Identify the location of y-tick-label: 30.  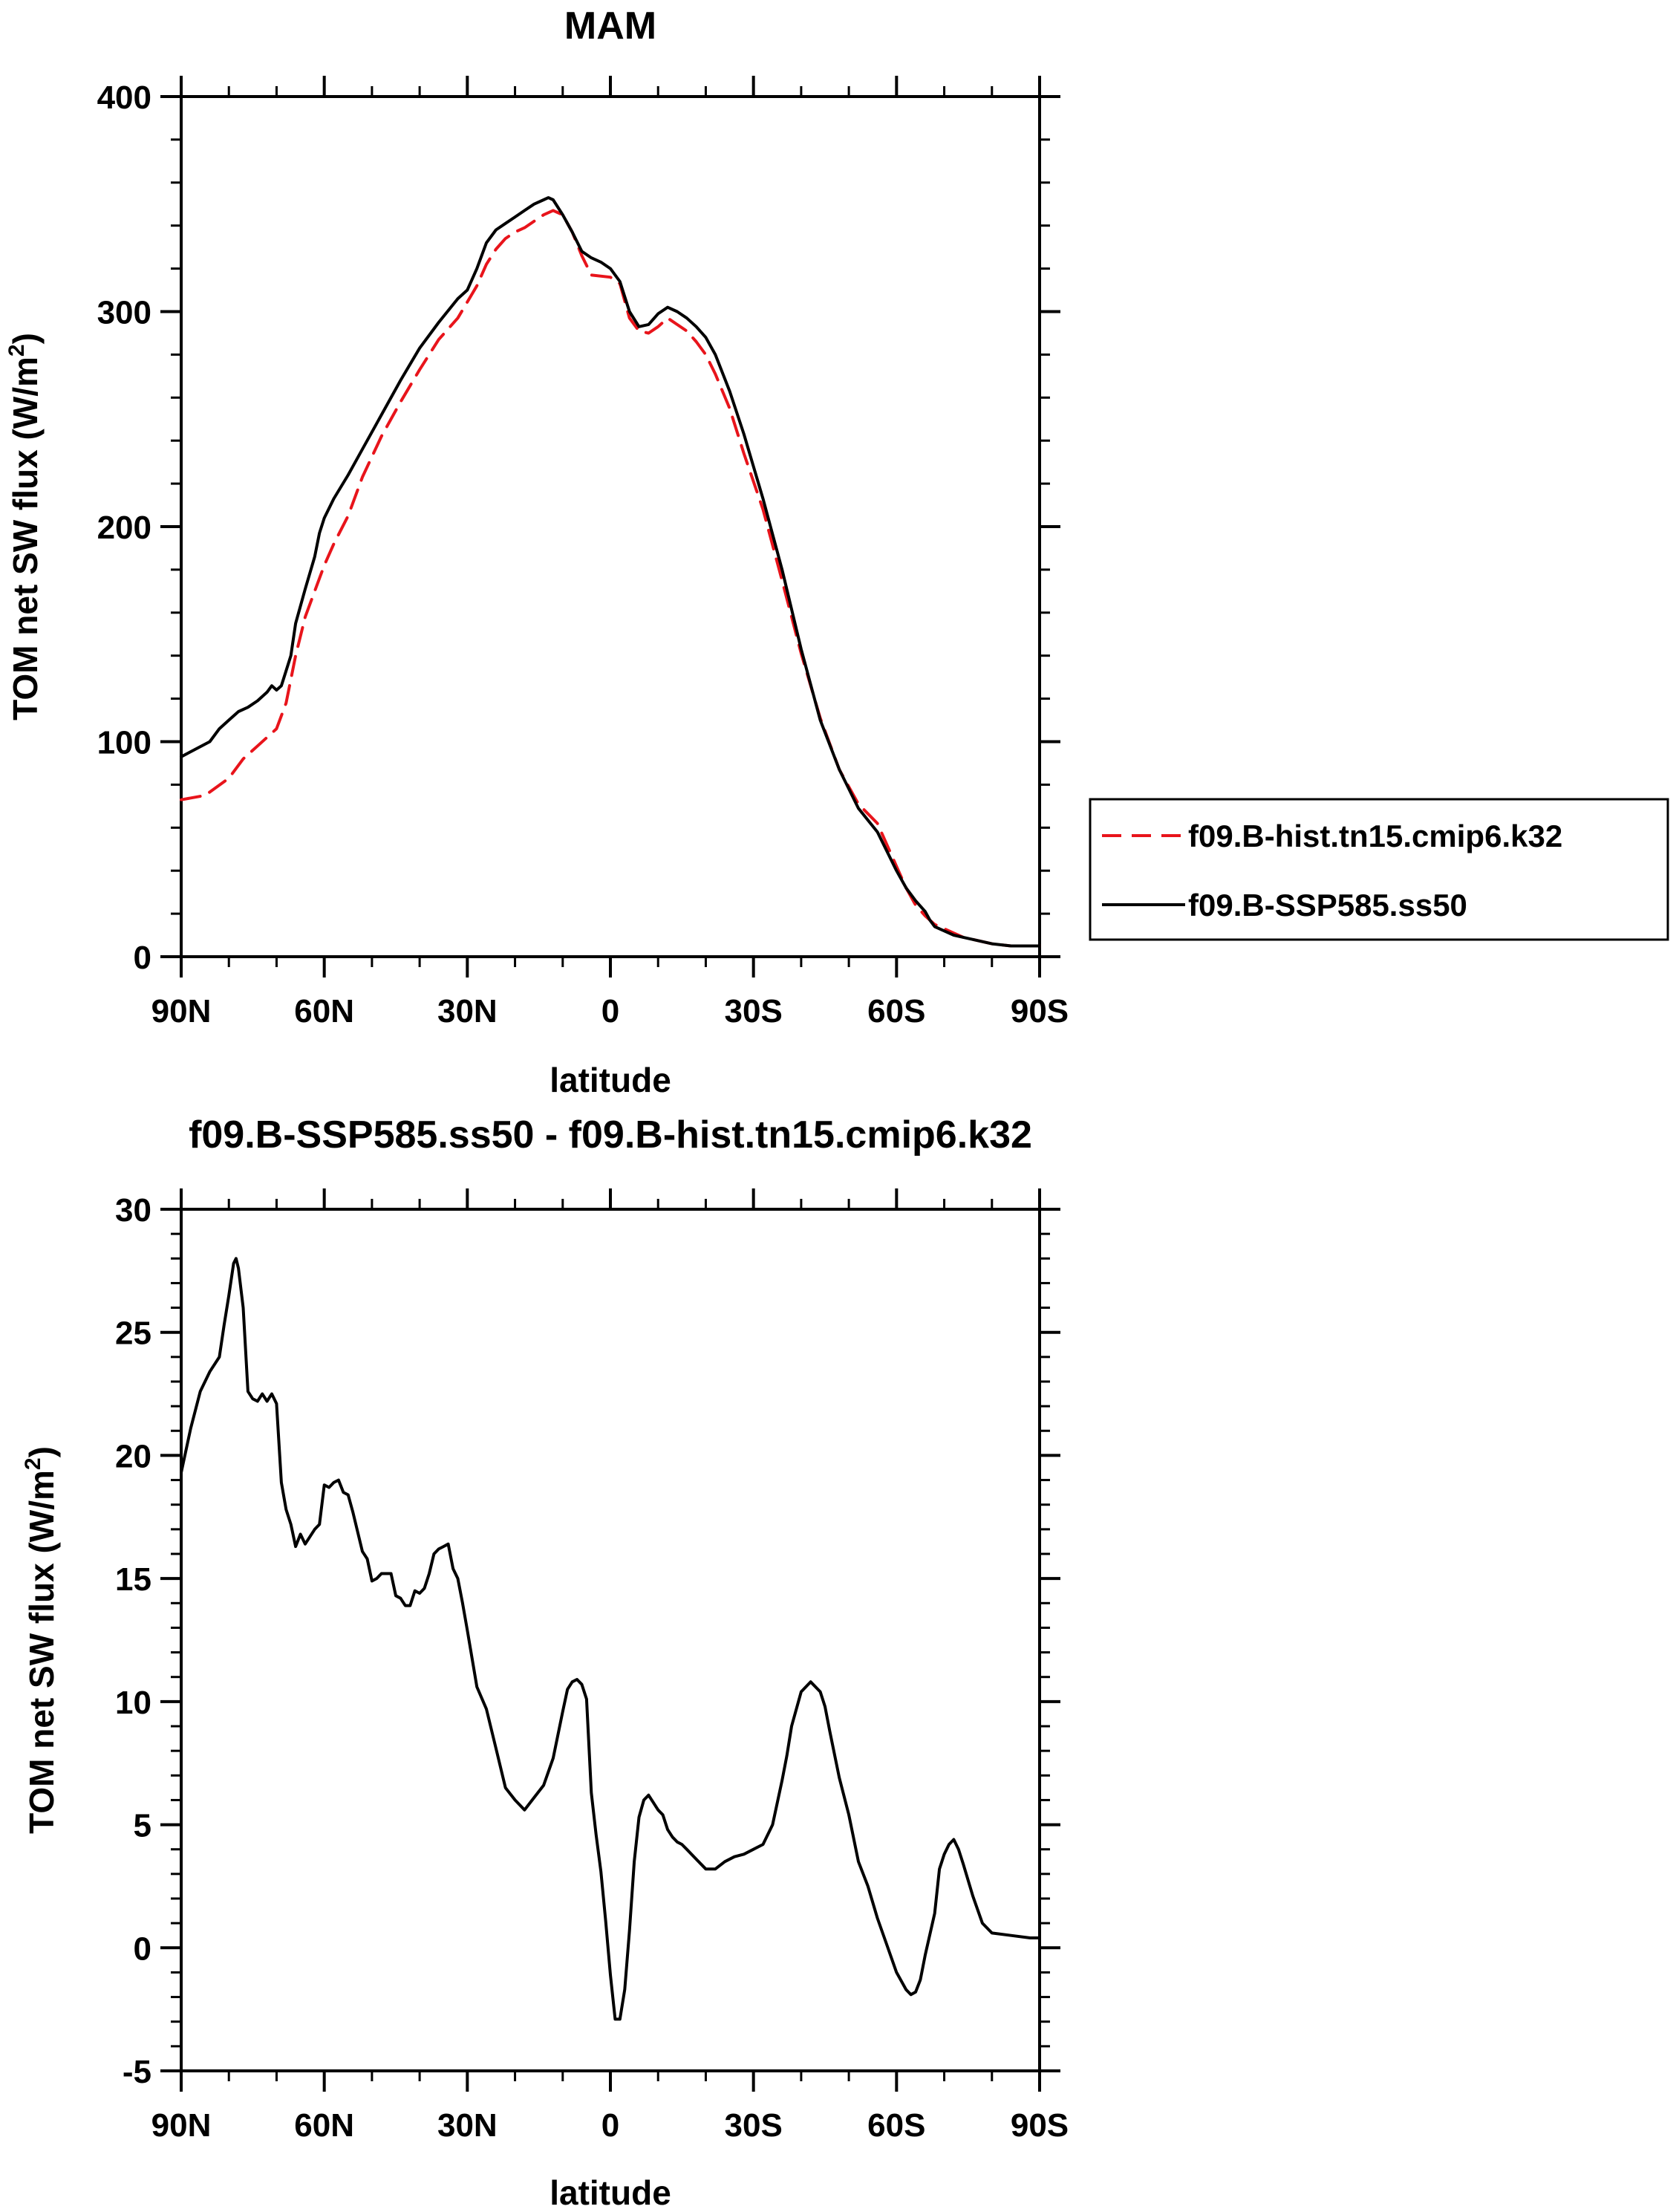
(133, 1211).